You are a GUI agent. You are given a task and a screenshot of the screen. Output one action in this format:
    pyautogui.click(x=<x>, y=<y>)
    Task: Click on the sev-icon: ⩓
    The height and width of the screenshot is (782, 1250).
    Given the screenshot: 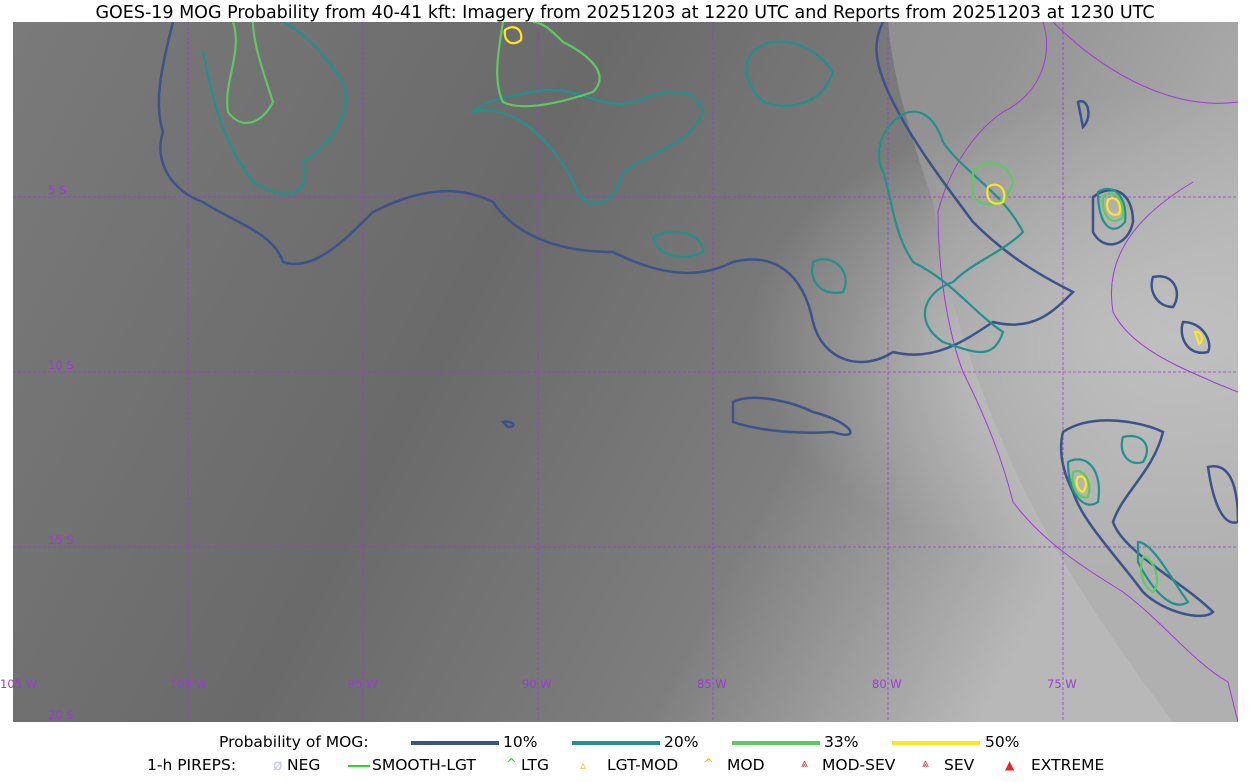 What is the action you would take?
    pyautogui.click(x=925, y=763)
    